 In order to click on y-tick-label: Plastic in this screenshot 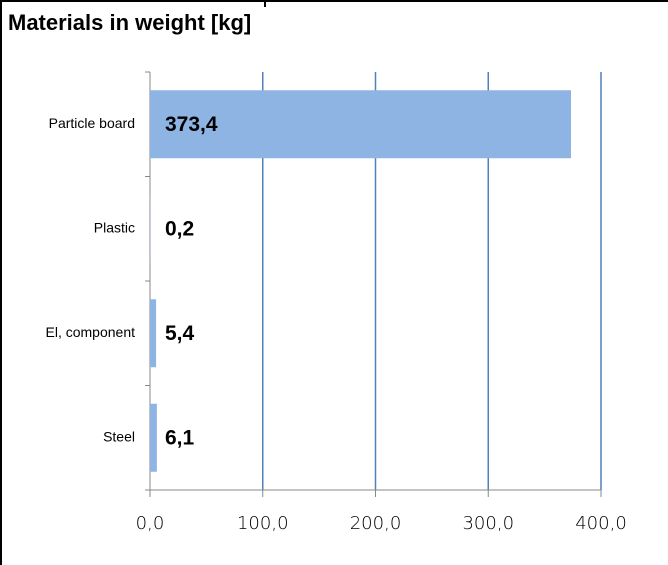, I will do `click(114, 227)`.